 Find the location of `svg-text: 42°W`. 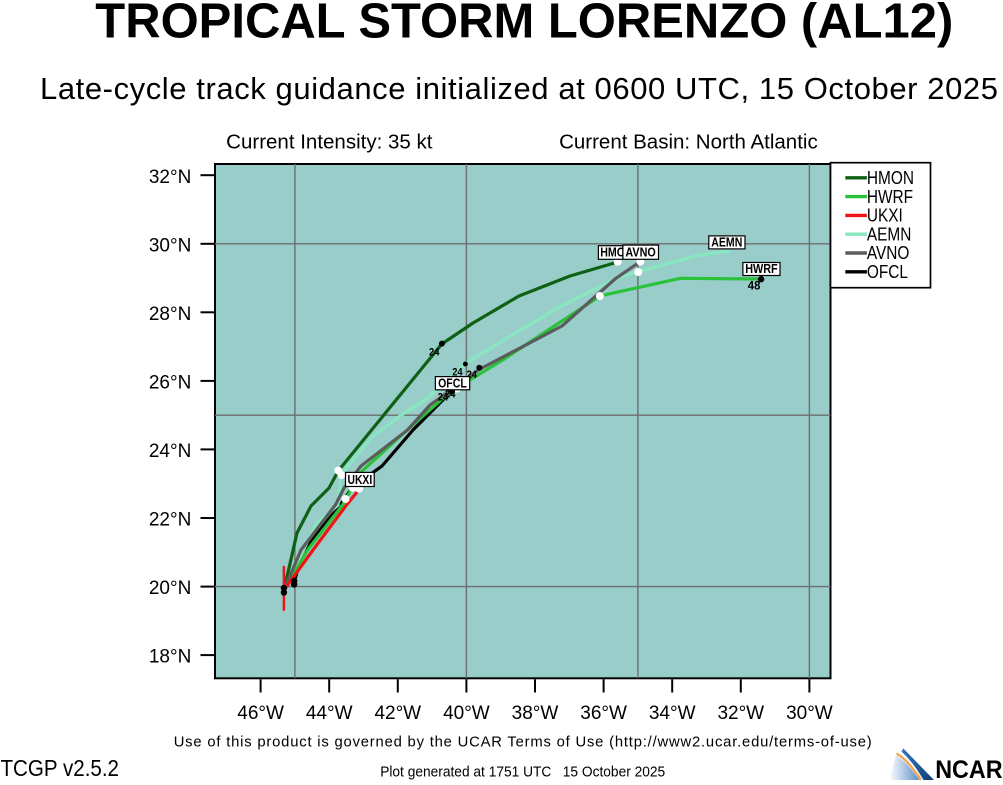

svg-text: 42°W is located at coordinates (397, 713).